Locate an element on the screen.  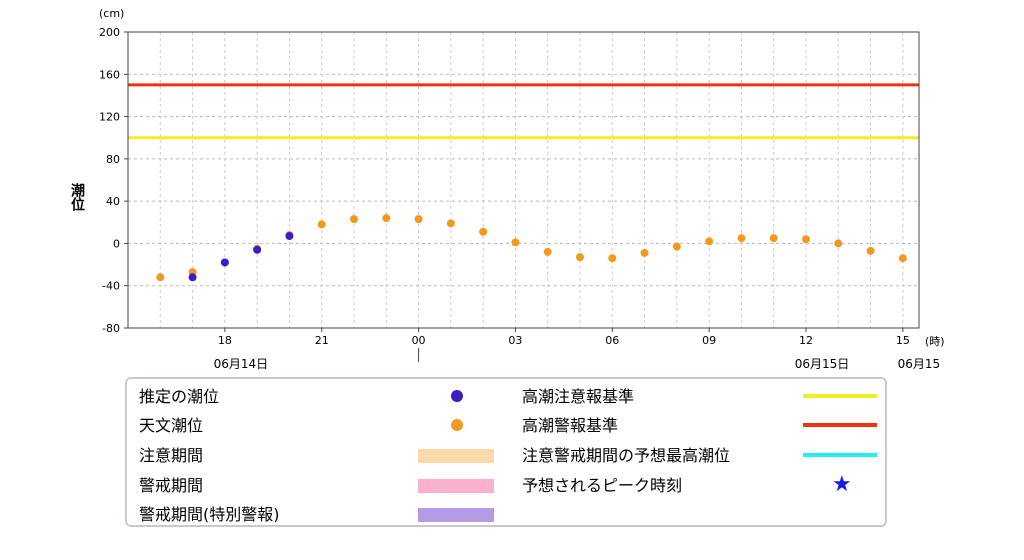
y-tick-label: 200 is located at coordinates (109, 32).